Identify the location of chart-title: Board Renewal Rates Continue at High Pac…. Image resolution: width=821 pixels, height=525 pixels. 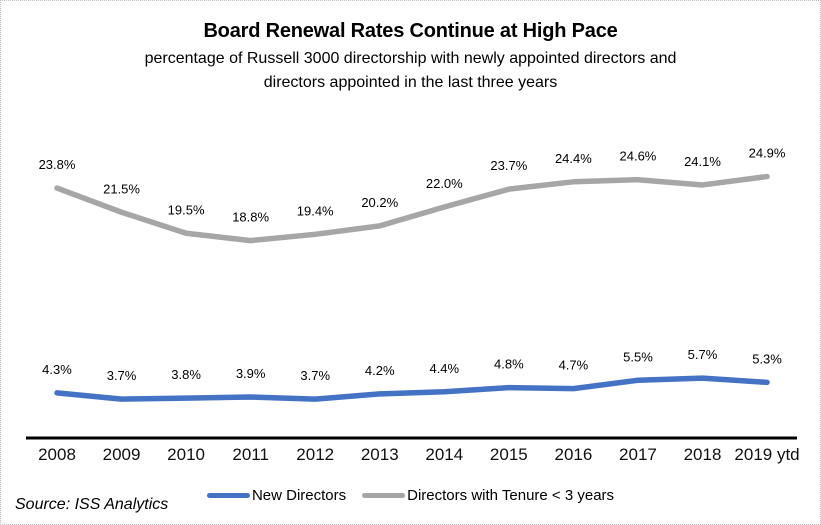
(410, 31).